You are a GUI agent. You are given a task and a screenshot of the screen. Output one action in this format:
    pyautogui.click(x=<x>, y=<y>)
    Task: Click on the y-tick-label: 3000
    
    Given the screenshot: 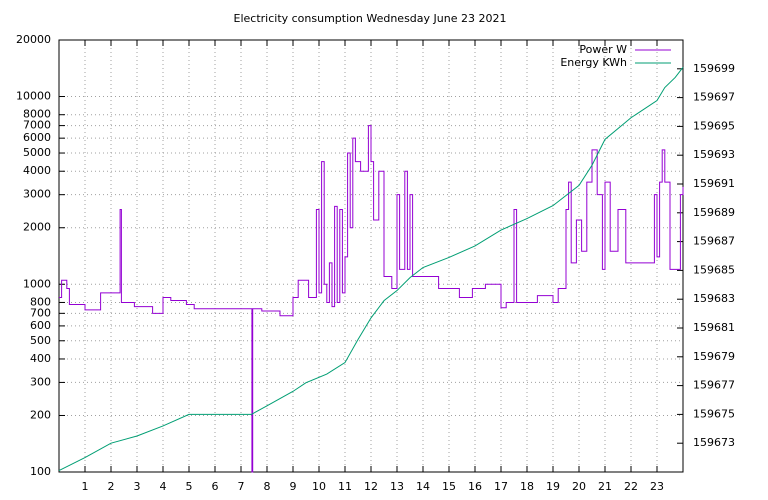 What is the action you would take?
    pyautogui.click(x=37, y=194)
    